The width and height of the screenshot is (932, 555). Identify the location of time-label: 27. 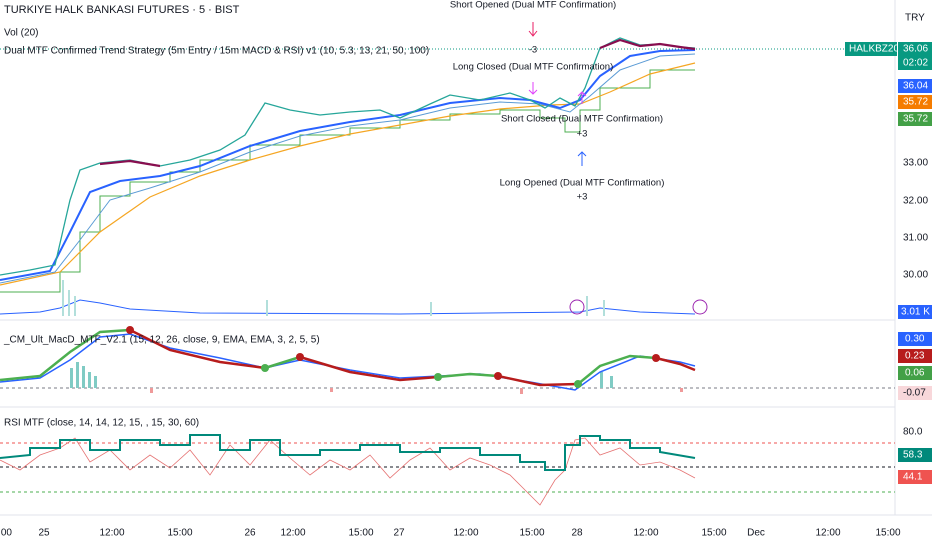
(399, 533).